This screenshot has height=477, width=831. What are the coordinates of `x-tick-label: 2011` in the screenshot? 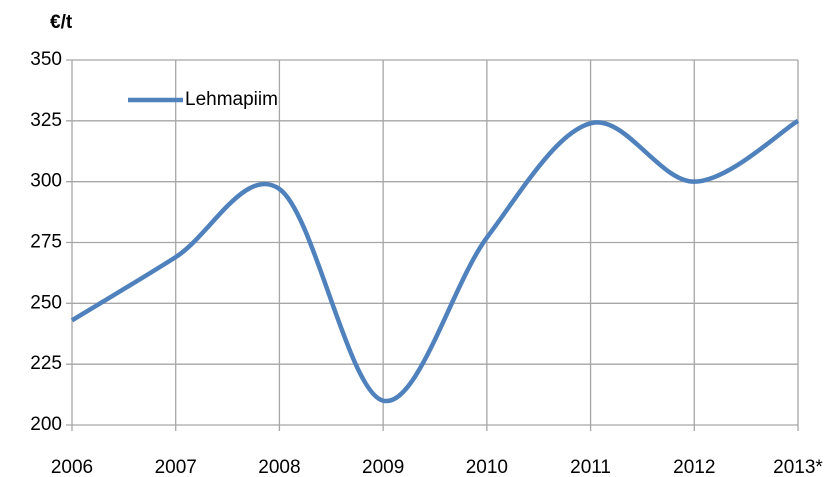 It's located at (590, 467).